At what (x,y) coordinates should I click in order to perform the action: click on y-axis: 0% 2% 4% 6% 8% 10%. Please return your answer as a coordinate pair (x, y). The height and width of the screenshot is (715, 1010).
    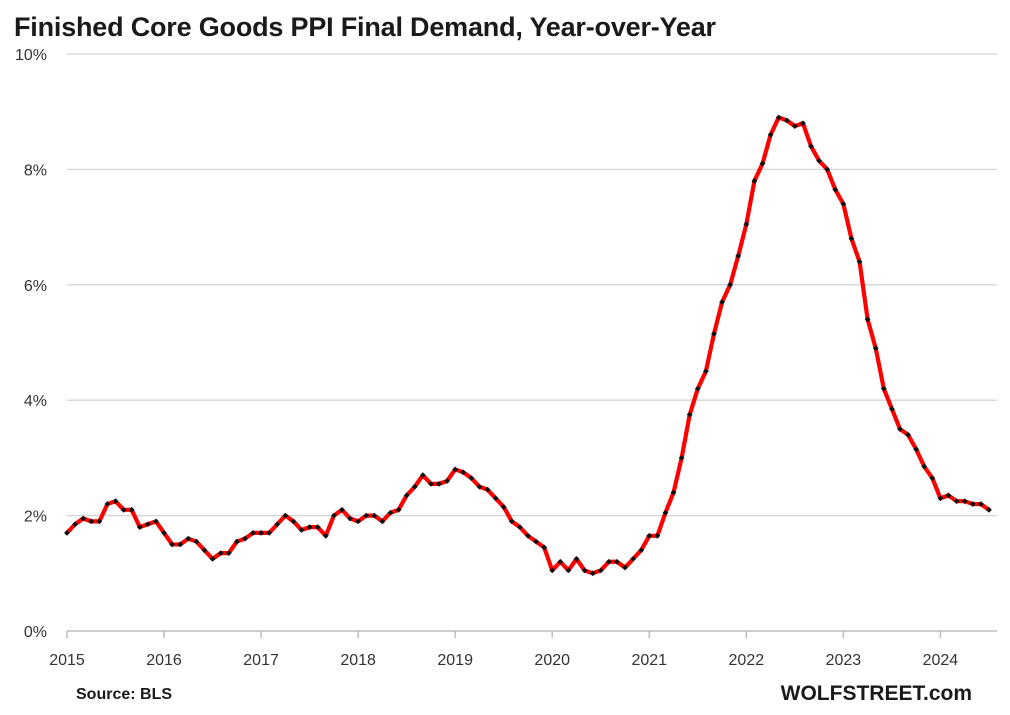
    Looking at the image, I should click on (31, 344).